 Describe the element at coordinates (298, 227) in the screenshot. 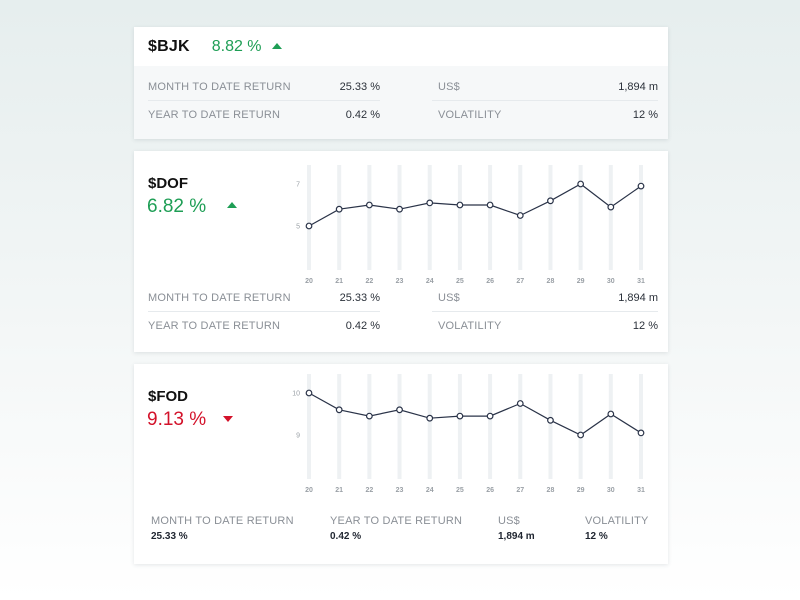

I see `y-tick-label: 5` at that location.